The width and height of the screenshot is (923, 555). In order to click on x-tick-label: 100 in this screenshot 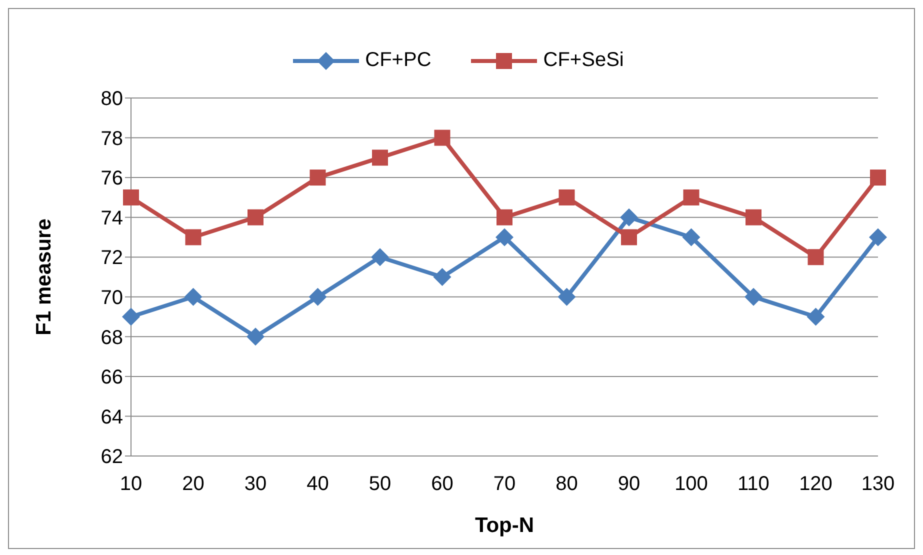, I will do `click(691, 484)`.